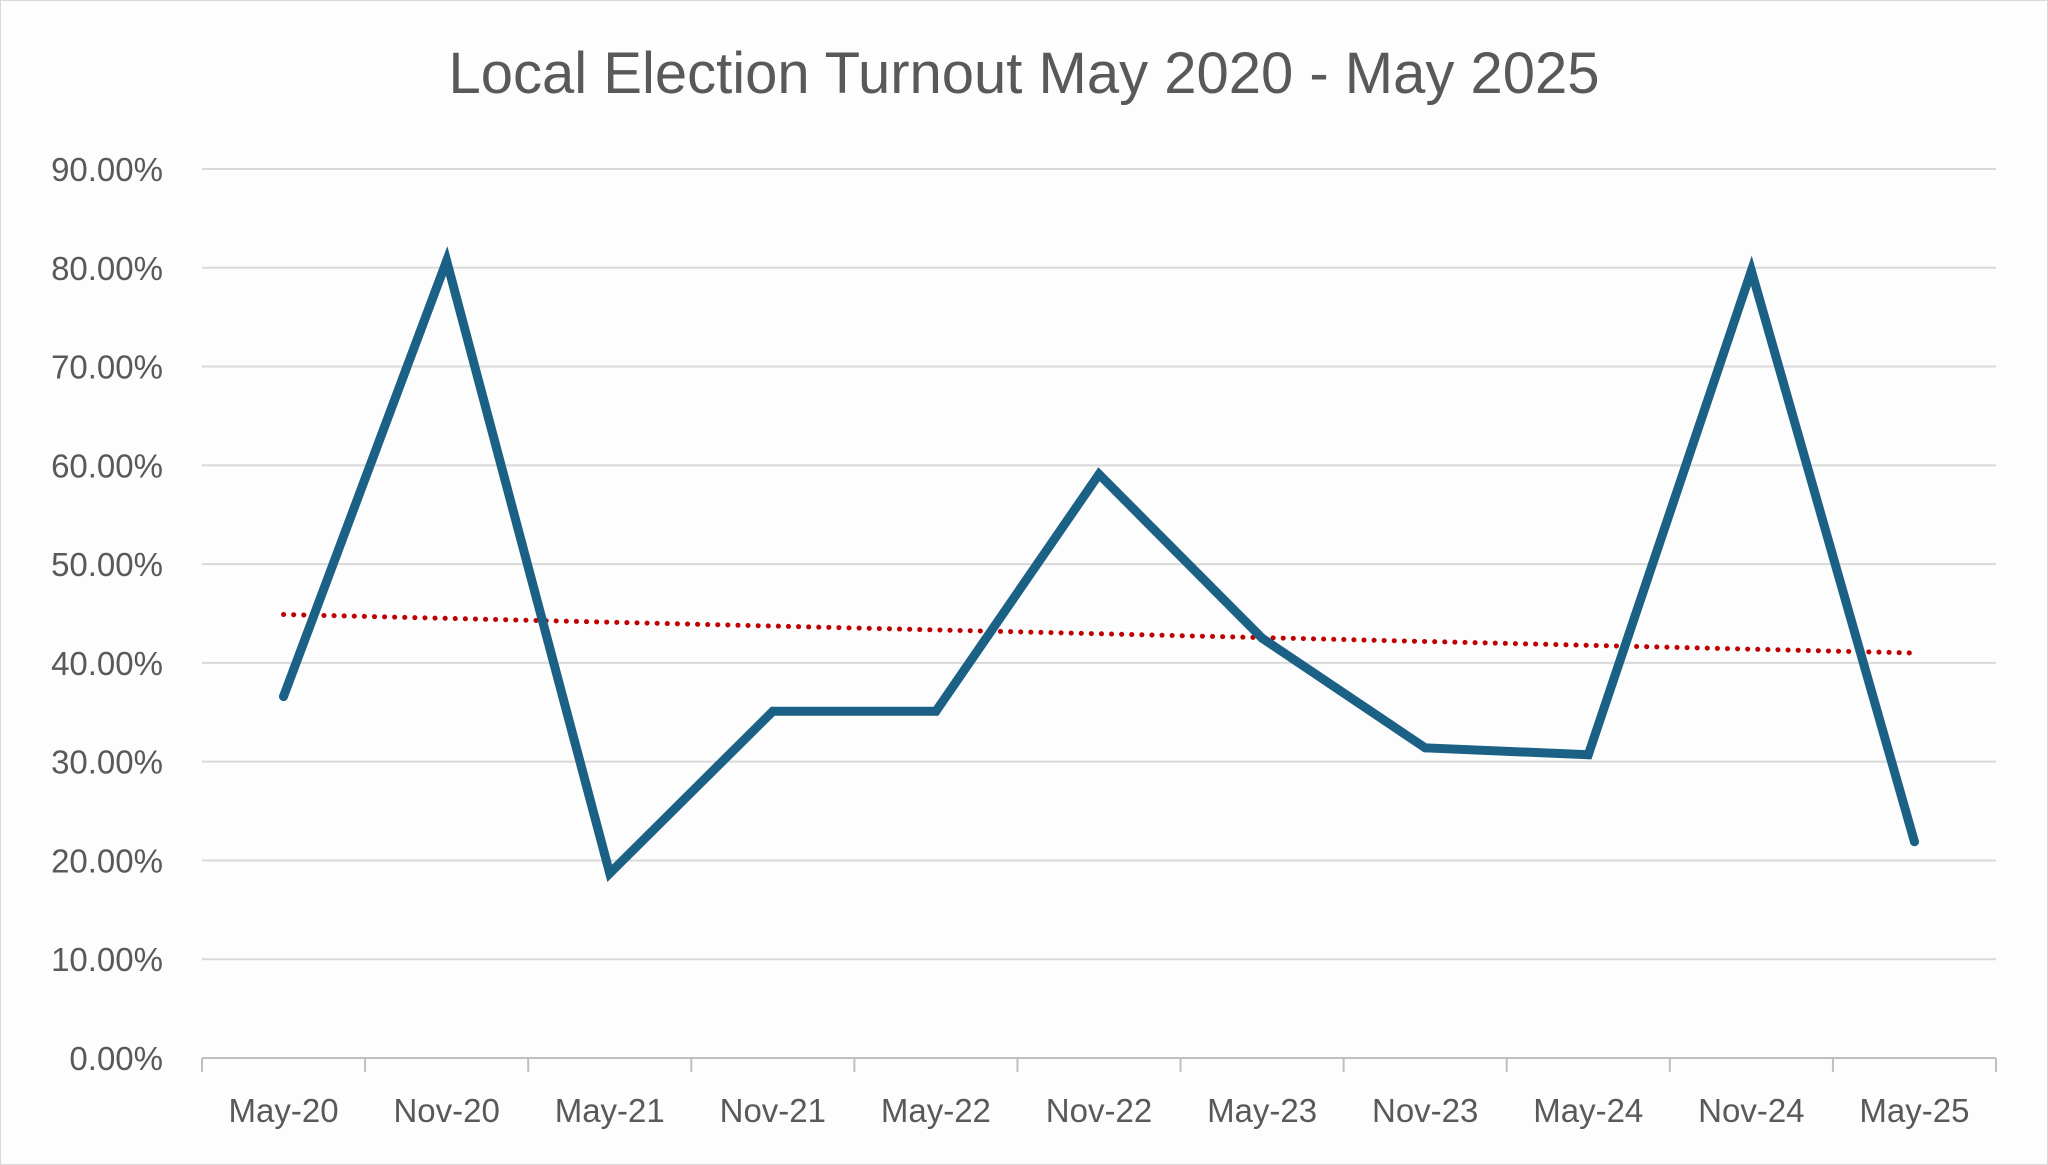 The width and height of the screenshot is (2048, 1165). I want to click on x-tick-label: May-25, so click(1914, 1110).